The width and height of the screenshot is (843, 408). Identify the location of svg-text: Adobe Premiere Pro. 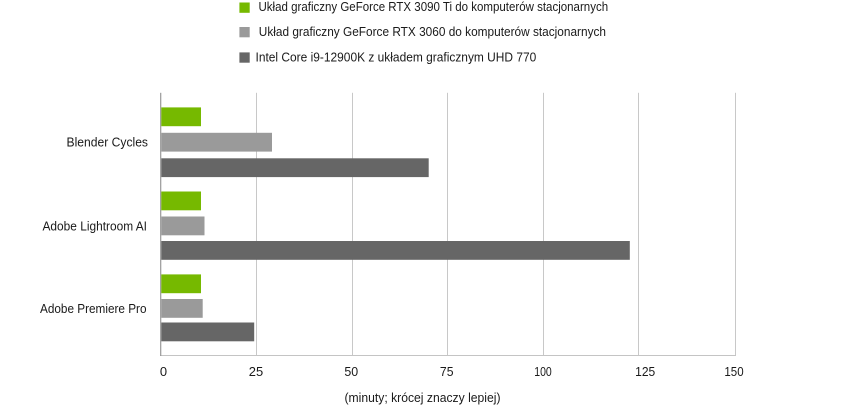
(93, 308).